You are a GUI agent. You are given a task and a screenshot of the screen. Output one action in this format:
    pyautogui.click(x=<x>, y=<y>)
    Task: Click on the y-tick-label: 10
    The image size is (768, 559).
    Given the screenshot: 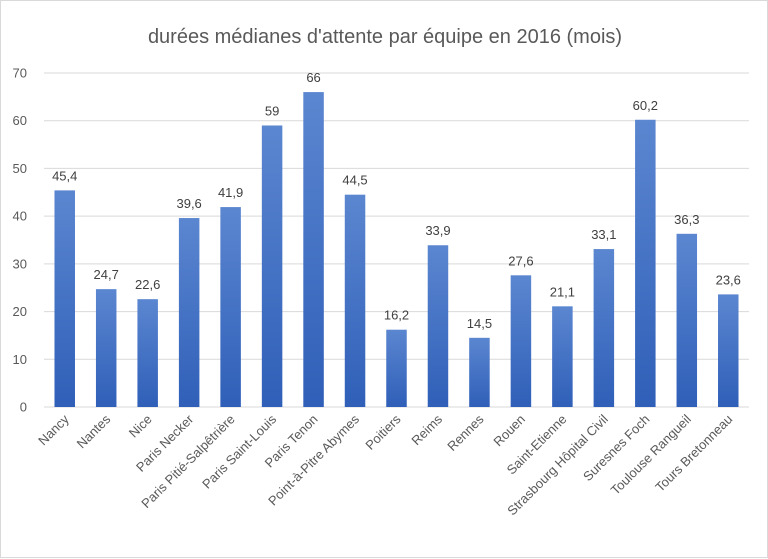 What is the action you would take?
    pyautogui.click(x=20, y=359)
    